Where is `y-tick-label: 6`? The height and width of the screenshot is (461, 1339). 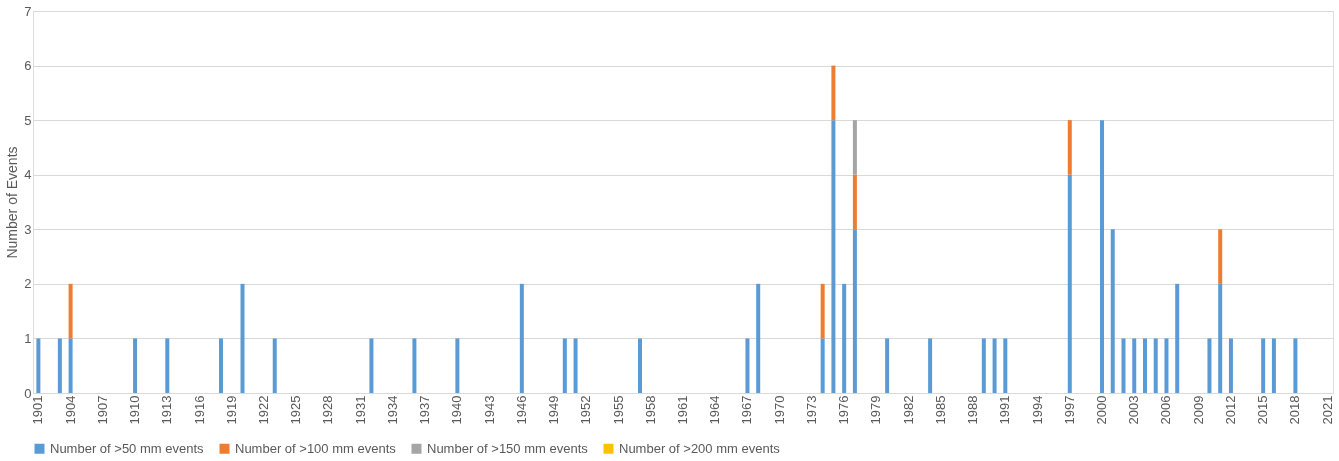 y-tick-label: 6 is located at coordinates (28, 66).